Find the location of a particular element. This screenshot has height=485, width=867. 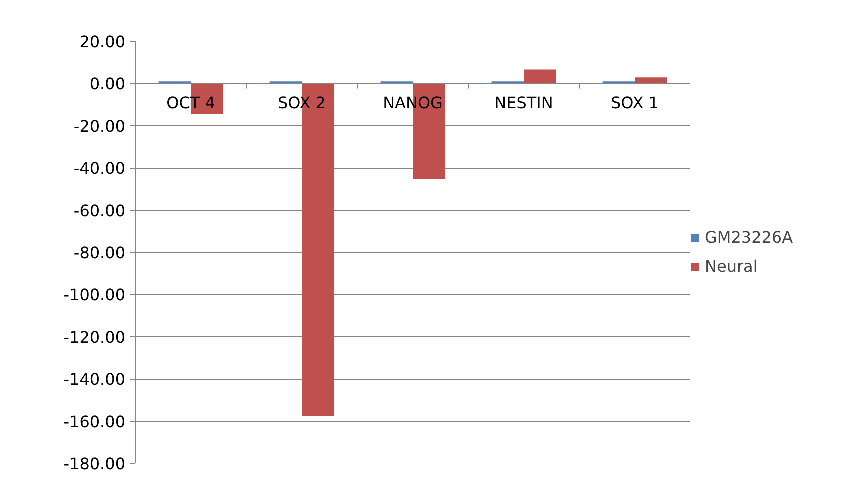

x-tick-label: SOX 1 is located at coordinates (635, 103).